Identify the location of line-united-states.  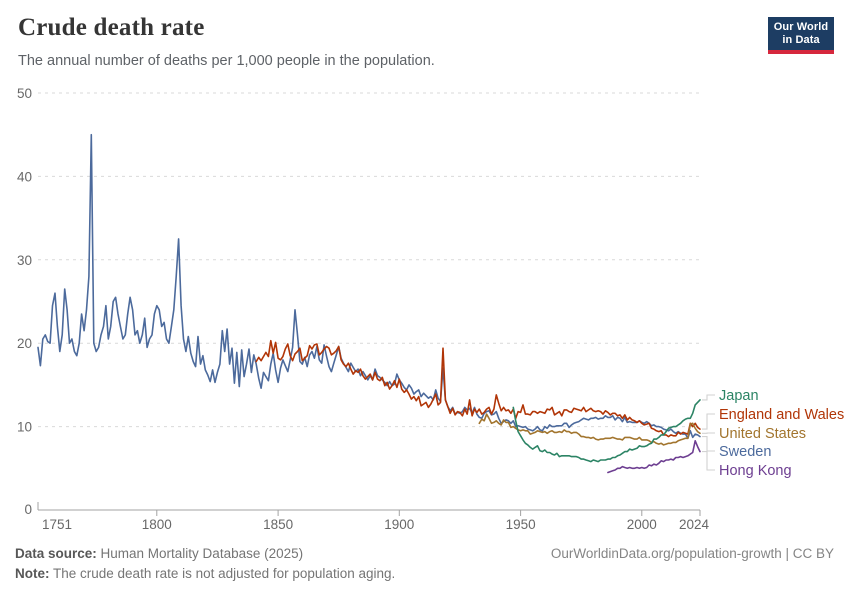
(589, 429).